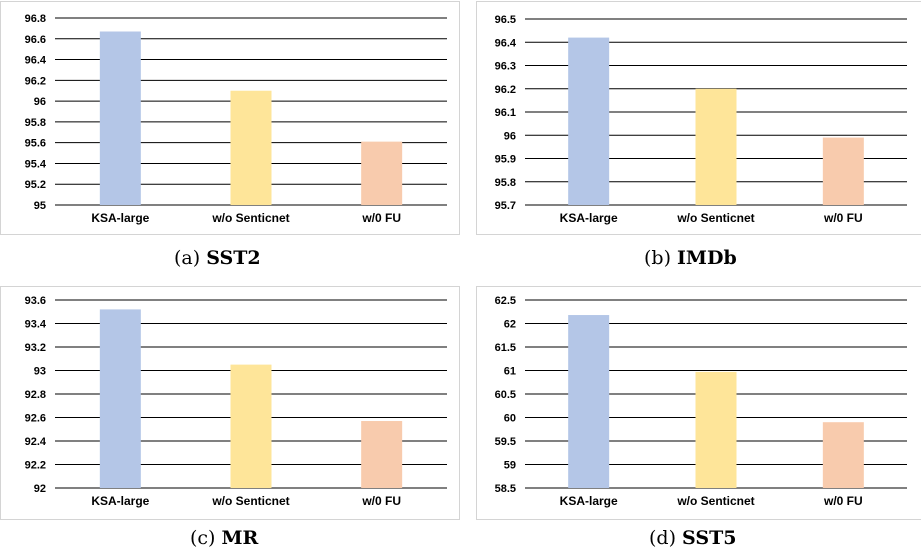 This screenshot has width=921, height=554. Describe the element at coordinates (657, 258) in the screenshot. I see `caption-prefix: (b)` at that location.